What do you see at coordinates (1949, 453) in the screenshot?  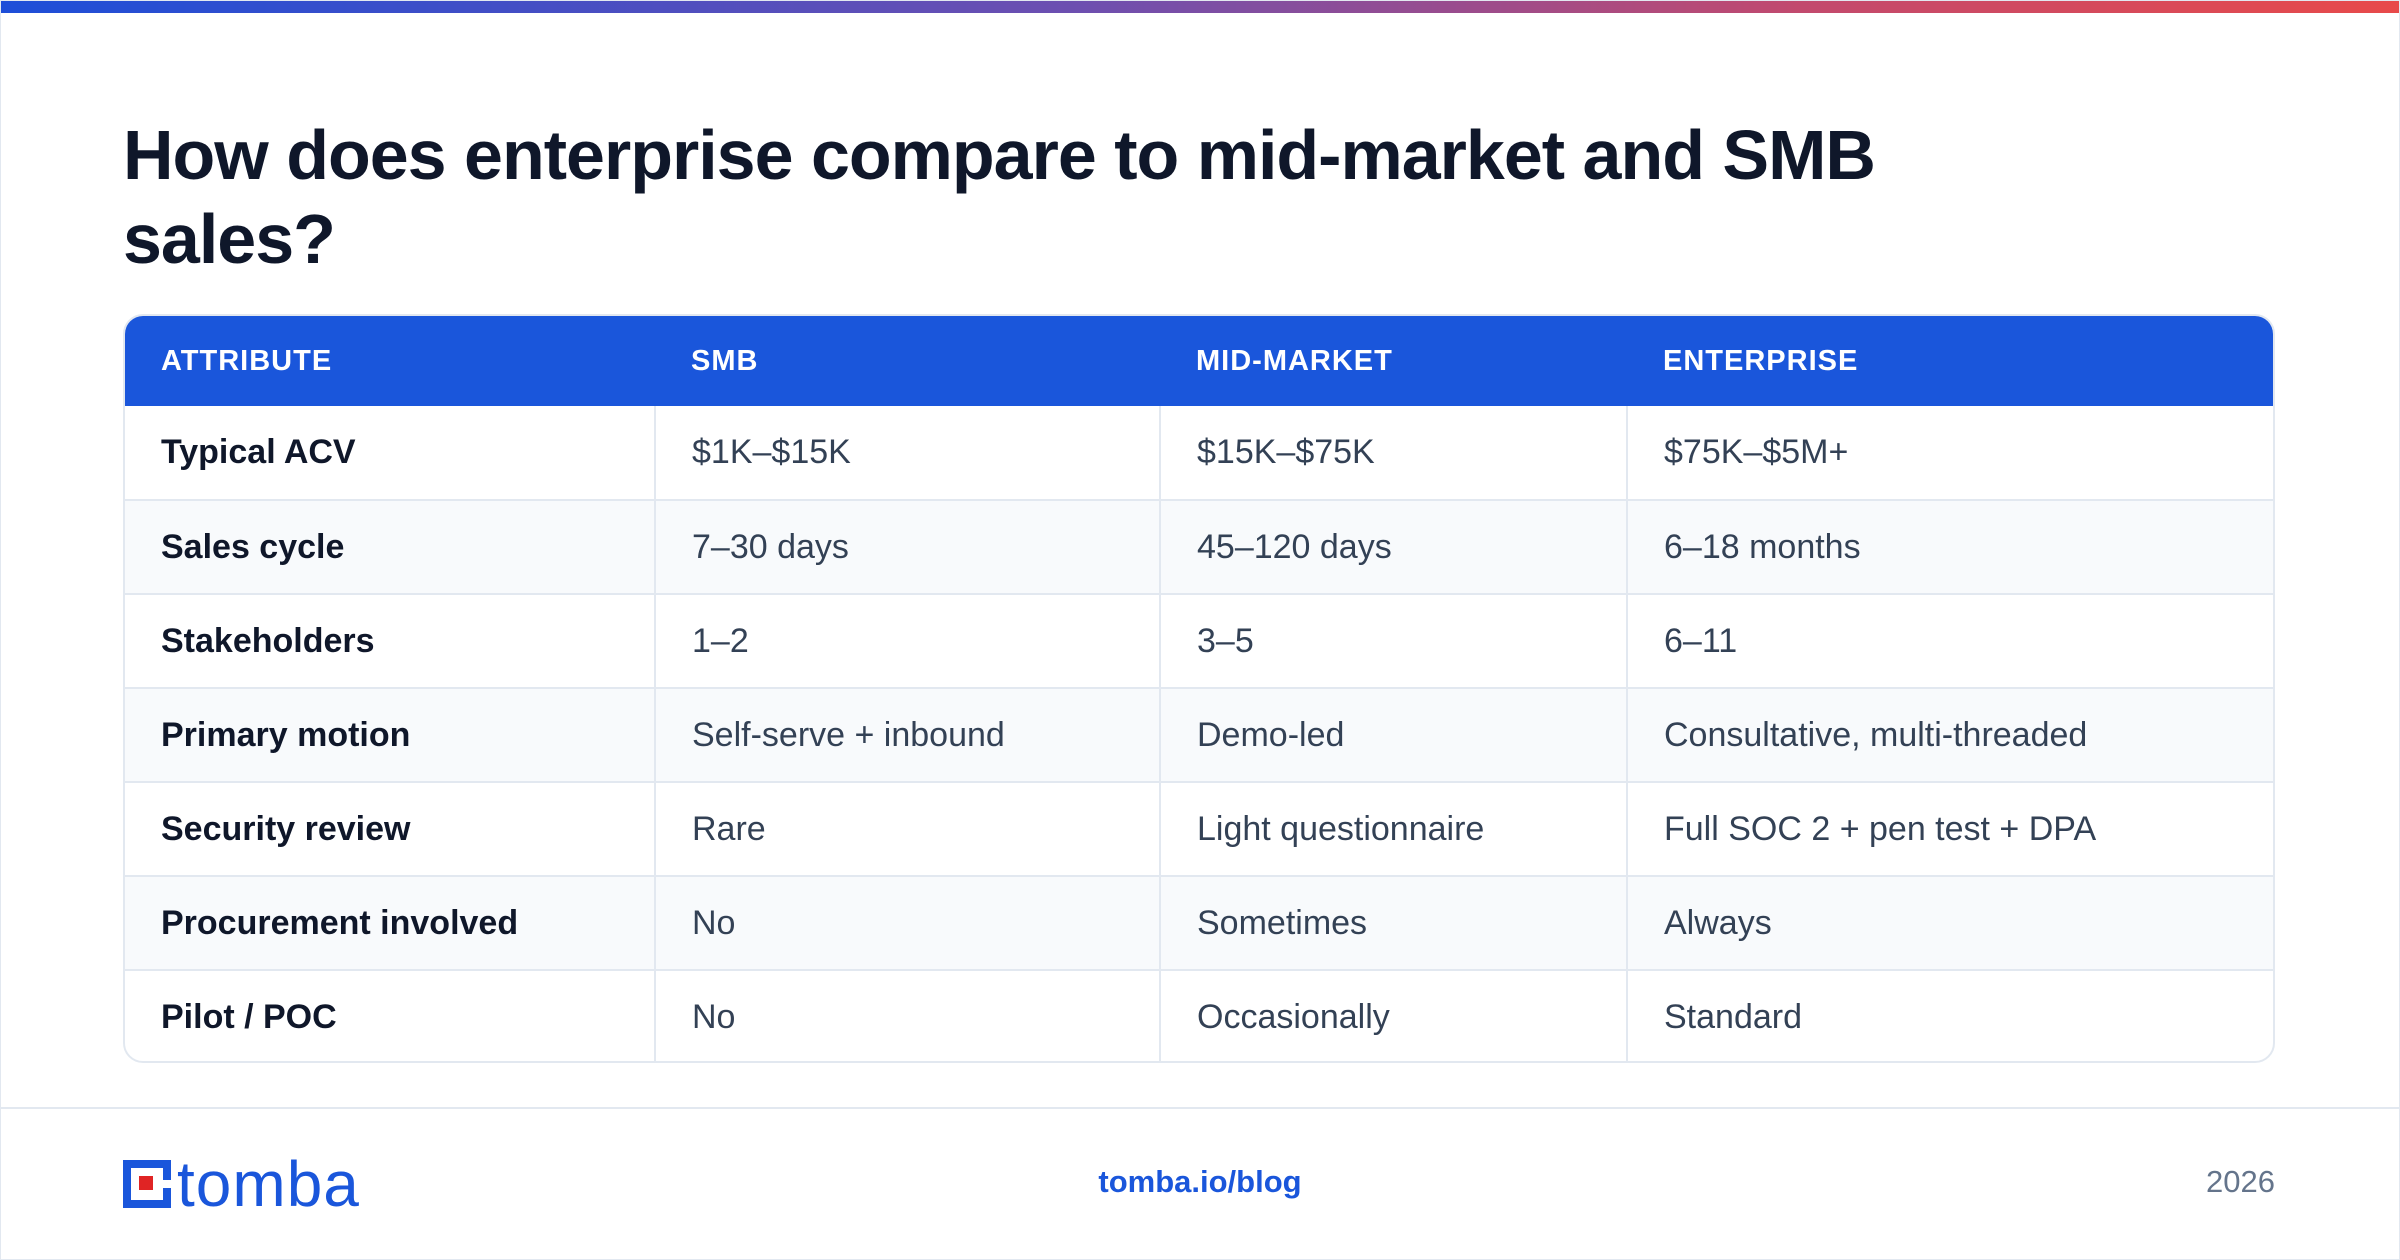 I see `cell-enterprise: $75K–$5M+` at bounding box center [1949, 453].